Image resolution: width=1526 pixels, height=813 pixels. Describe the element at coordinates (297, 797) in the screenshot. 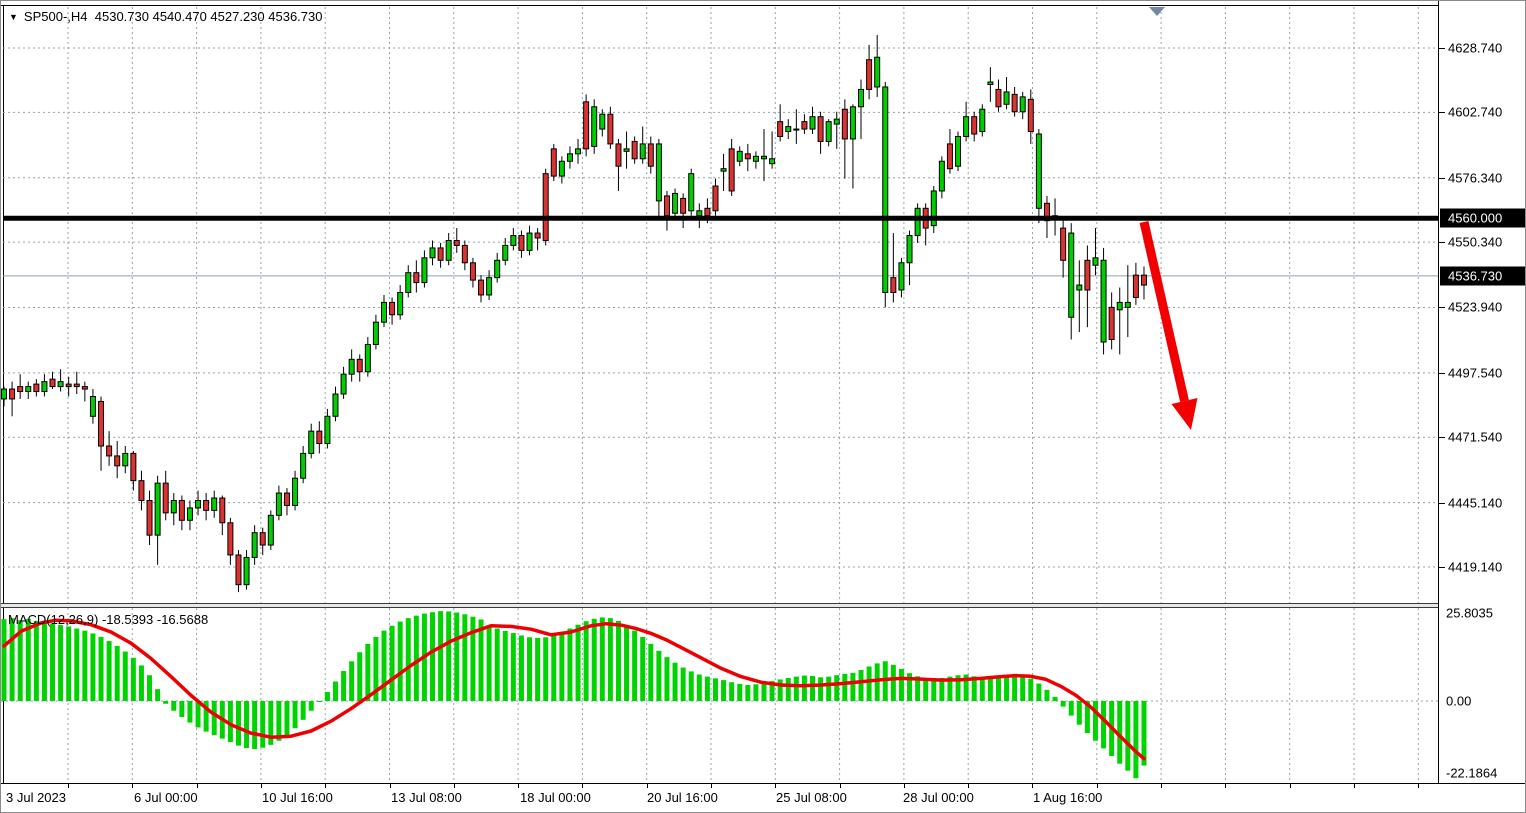

I see `time-axis-label: 10 Jul 16:00` at that location.